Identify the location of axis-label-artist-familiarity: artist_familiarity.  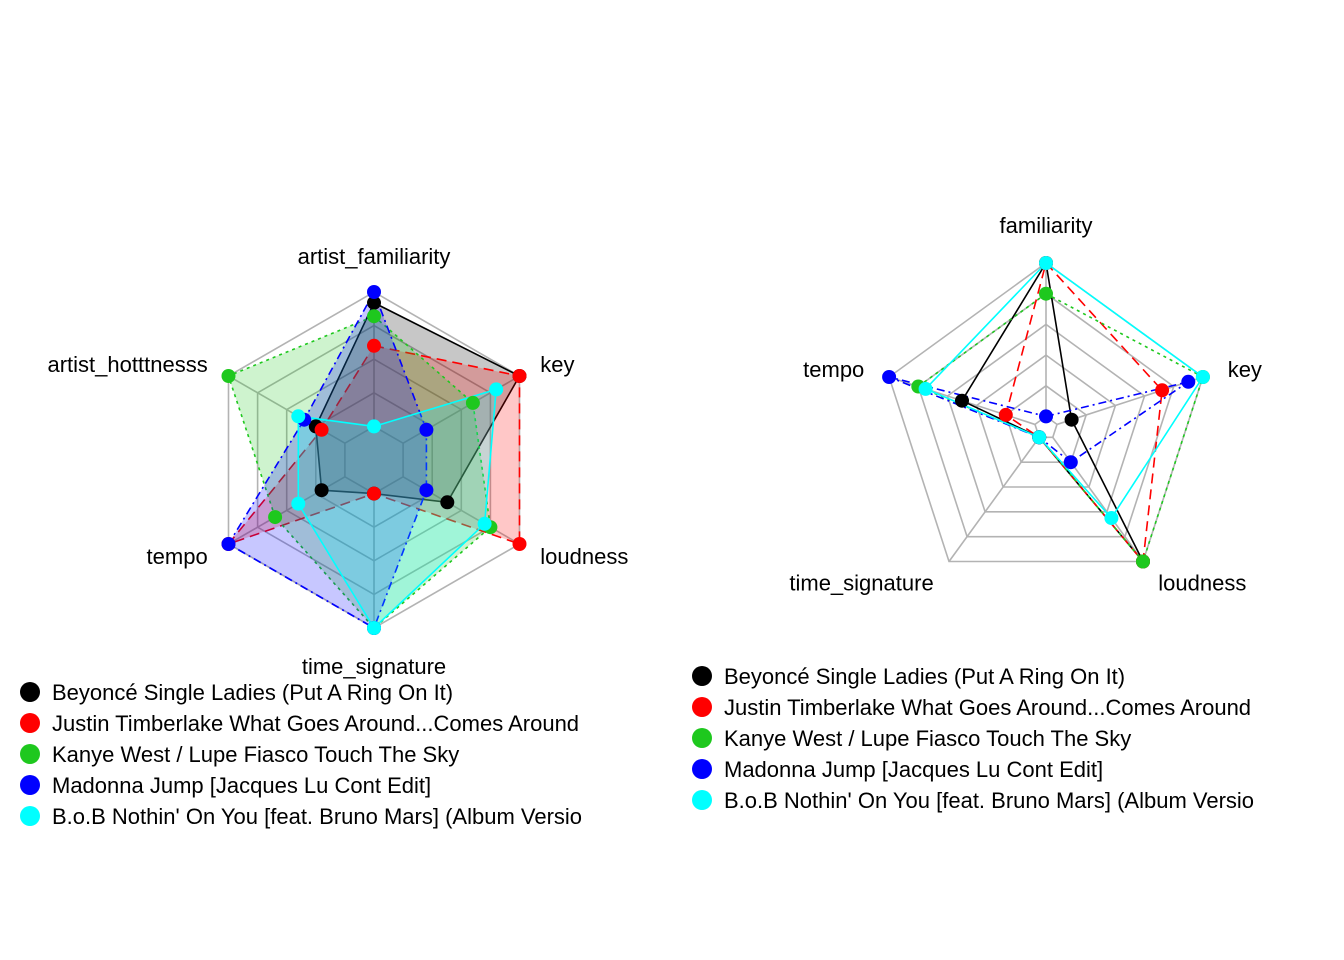
(374, 256).